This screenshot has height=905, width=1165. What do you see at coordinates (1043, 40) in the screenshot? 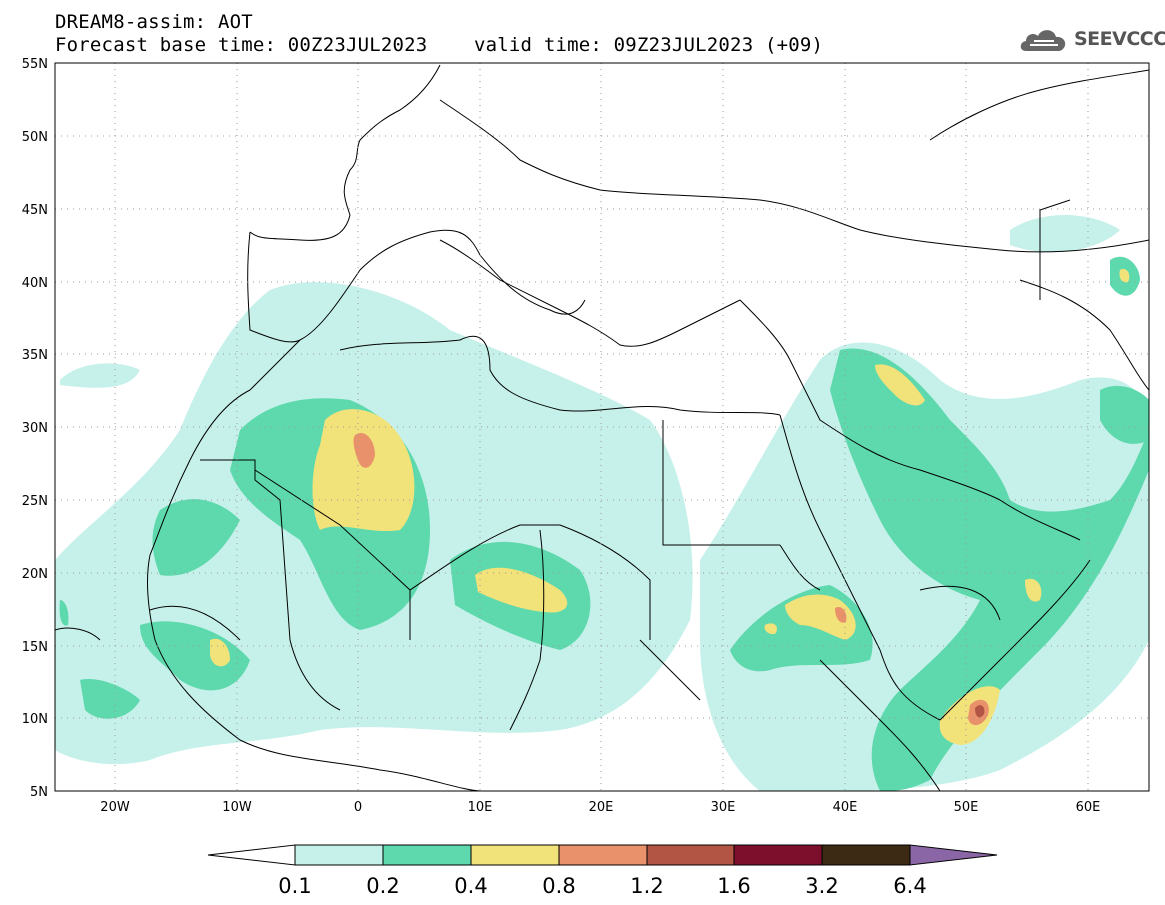
I see `cloud-icon` at bounding box center [1043, 40].